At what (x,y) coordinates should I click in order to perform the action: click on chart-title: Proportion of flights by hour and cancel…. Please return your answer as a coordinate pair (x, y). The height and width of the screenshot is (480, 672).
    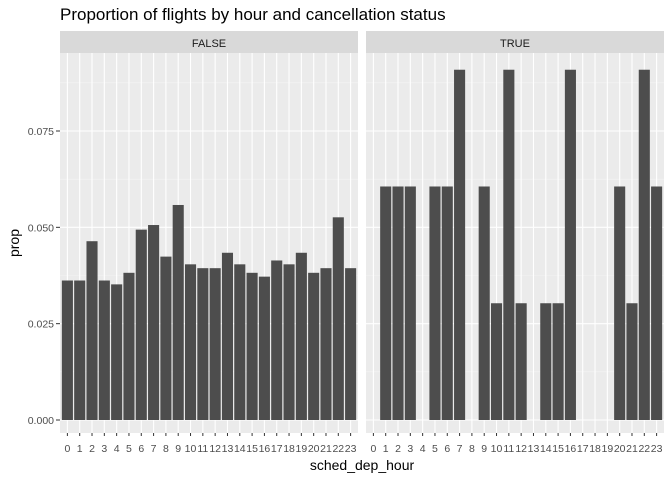
    Looking at the image, I should click on (253, 14).